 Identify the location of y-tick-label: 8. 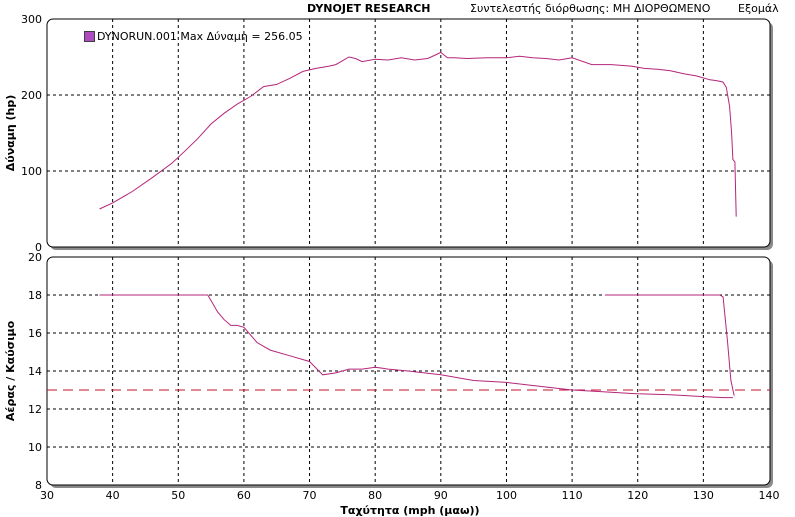
(38, 485).